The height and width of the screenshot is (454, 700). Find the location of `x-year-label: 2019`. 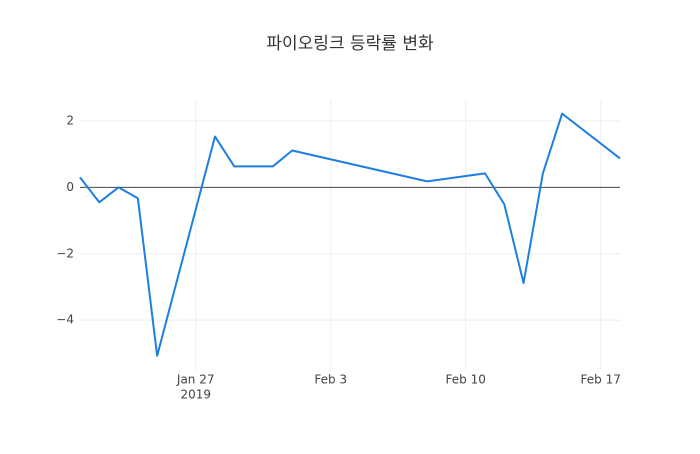

x-year-label: 2019 is located at coordinates (195, 395).